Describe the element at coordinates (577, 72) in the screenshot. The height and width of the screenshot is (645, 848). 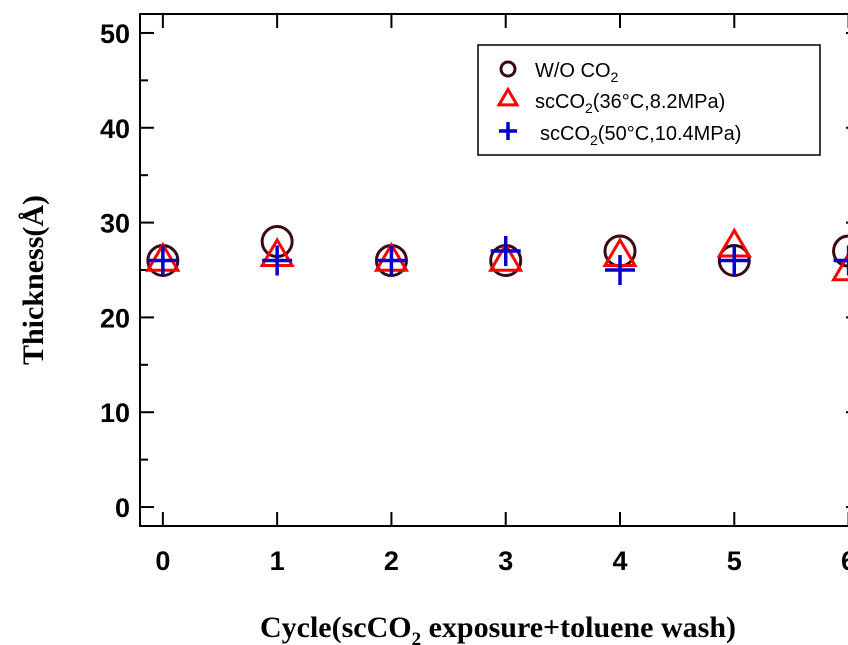
I see `legend-entry-wo-co2: W/O CO2` at that location.